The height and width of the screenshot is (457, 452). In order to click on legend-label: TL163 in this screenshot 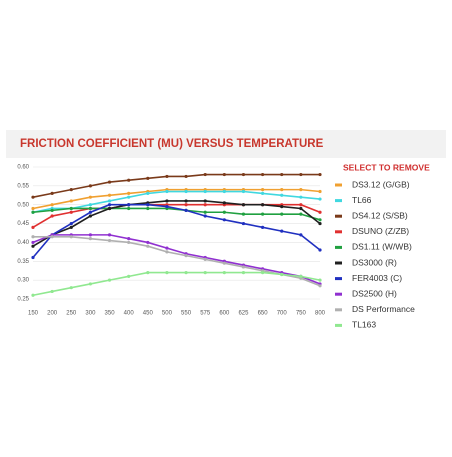, I will do `click(364, 325)`.